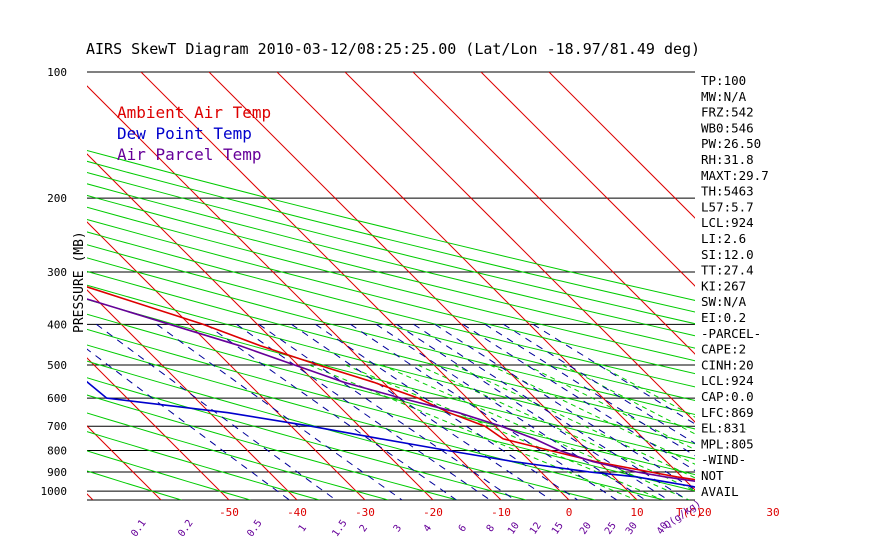  What do you see at coordinates (723, 349) in the screenshot?
I see `stat-item: CAPE:2` at bounding box center [723, 349].